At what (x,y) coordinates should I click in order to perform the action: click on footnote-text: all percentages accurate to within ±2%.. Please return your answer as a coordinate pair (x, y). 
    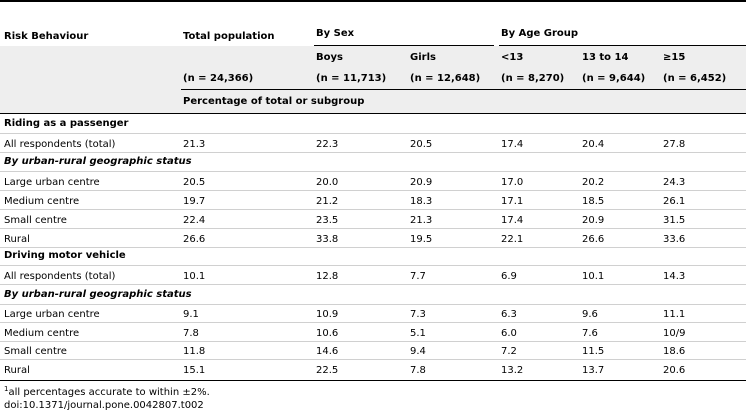
    Looking at the image, I should click on (109, 392).